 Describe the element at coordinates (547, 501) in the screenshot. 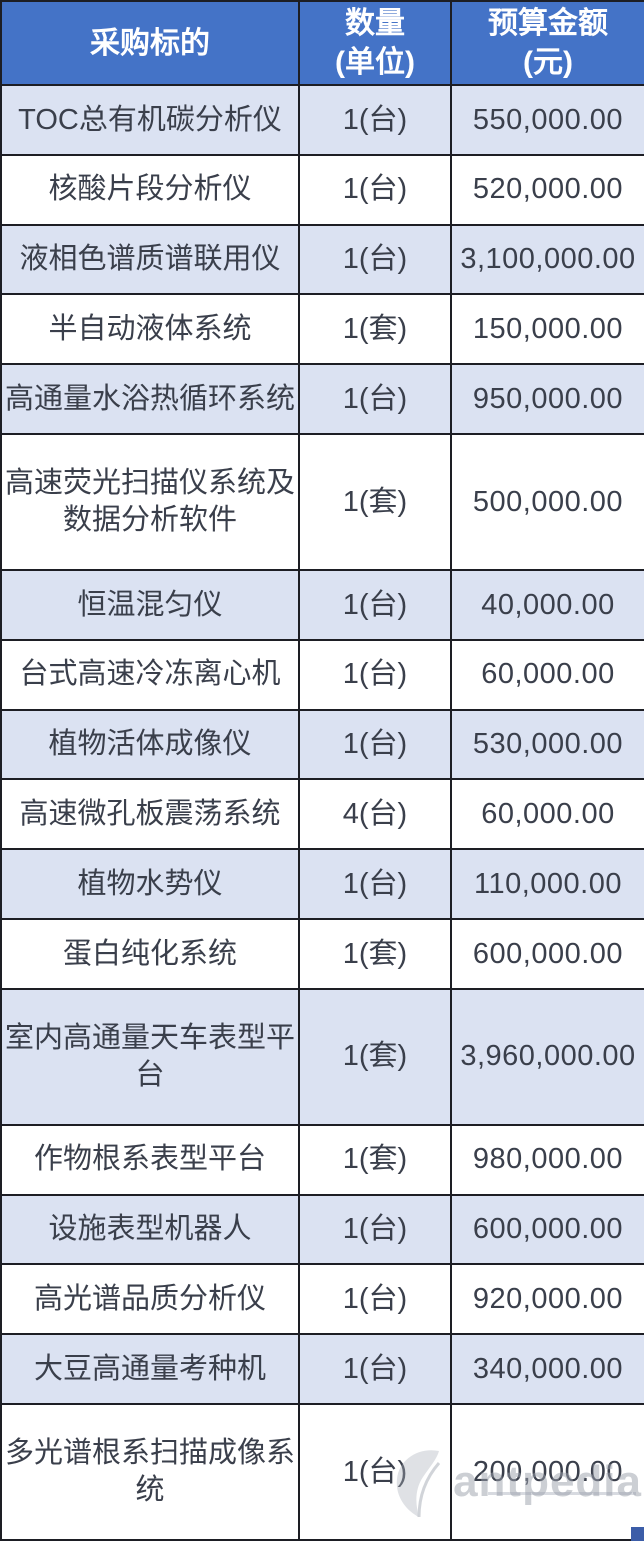

I see `budget-cell: 500,000.00` at that location.